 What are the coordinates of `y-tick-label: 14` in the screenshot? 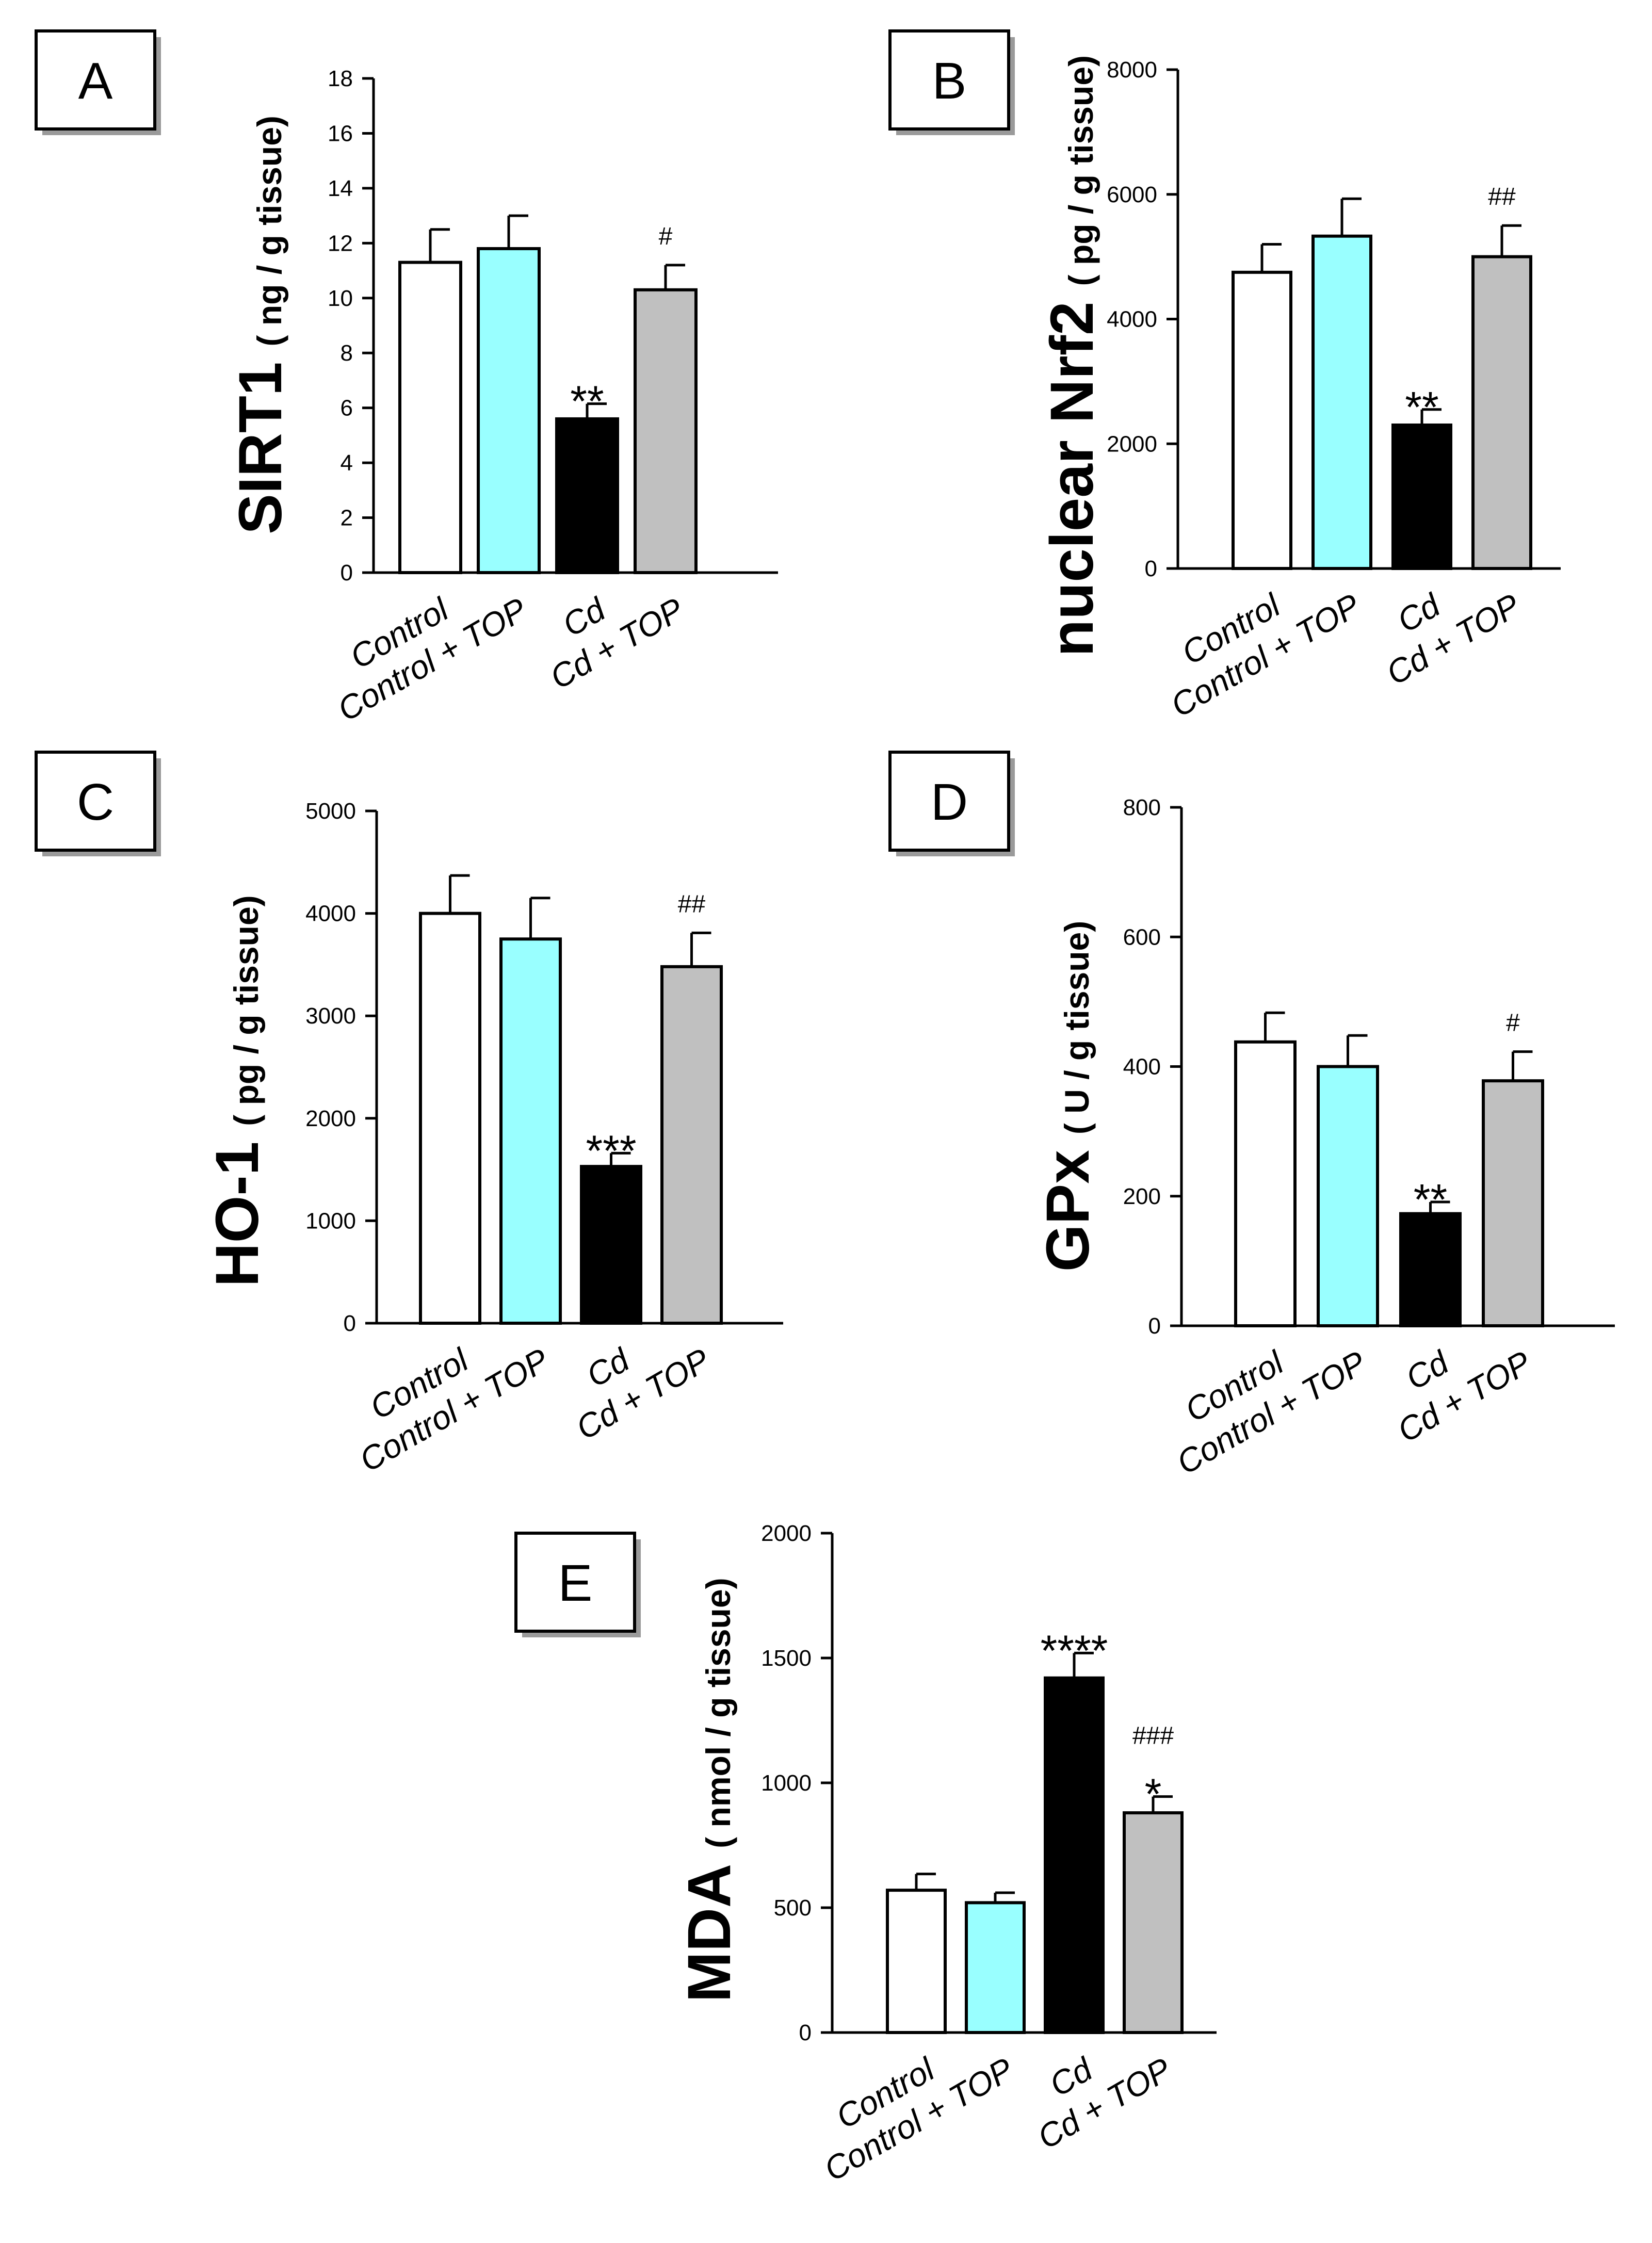 It's located at (340, 188).